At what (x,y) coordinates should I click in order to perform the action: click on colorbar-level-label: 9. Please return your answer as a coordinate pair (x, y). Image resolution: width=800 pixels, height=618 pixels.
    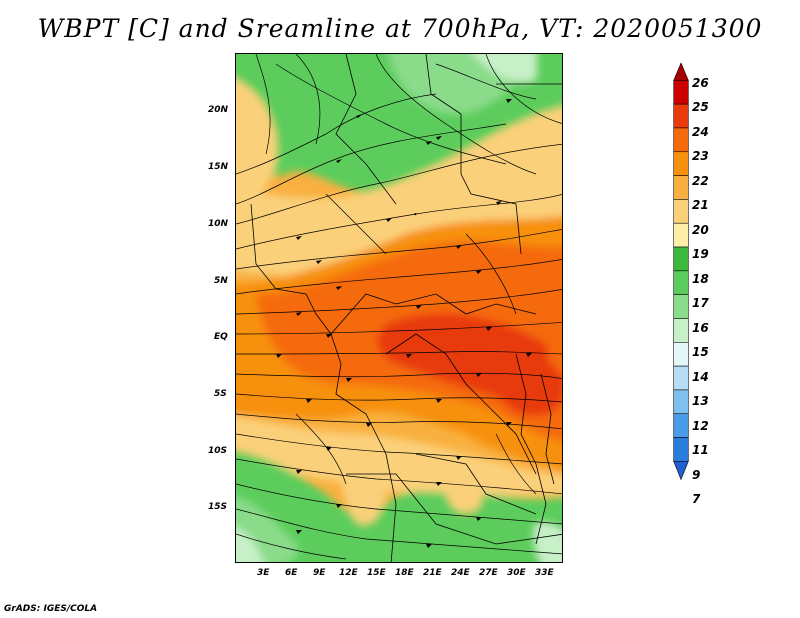
    Looking at the image, I should click on (696, 474).